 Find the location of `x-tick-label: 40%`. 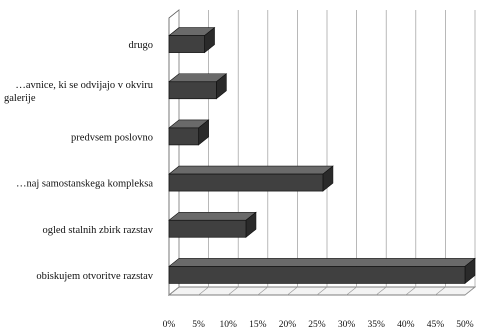

x-tick-label: 40% is located at coordinates (406, 324).